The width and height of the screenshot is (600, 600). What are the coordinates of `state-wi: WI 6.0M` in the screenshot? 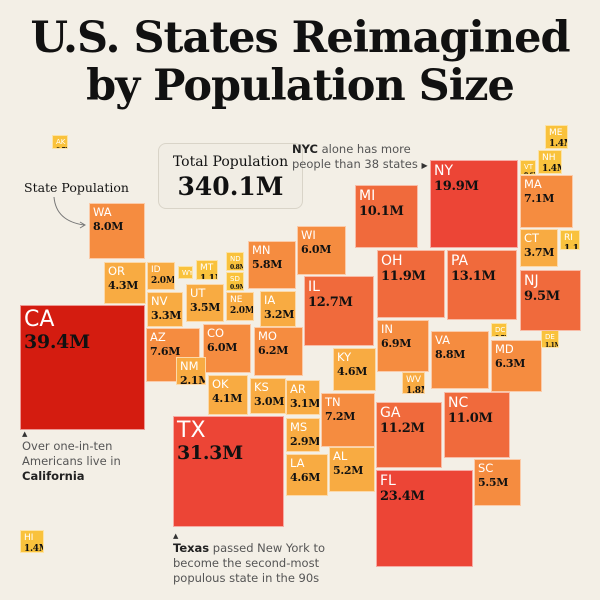 It's located at (321, 250).